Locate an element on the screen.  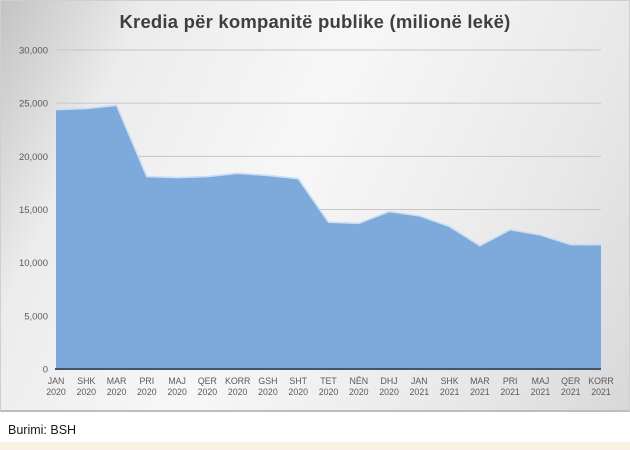
source-note: Burimi: BSH is located at coordinates (42, 430).